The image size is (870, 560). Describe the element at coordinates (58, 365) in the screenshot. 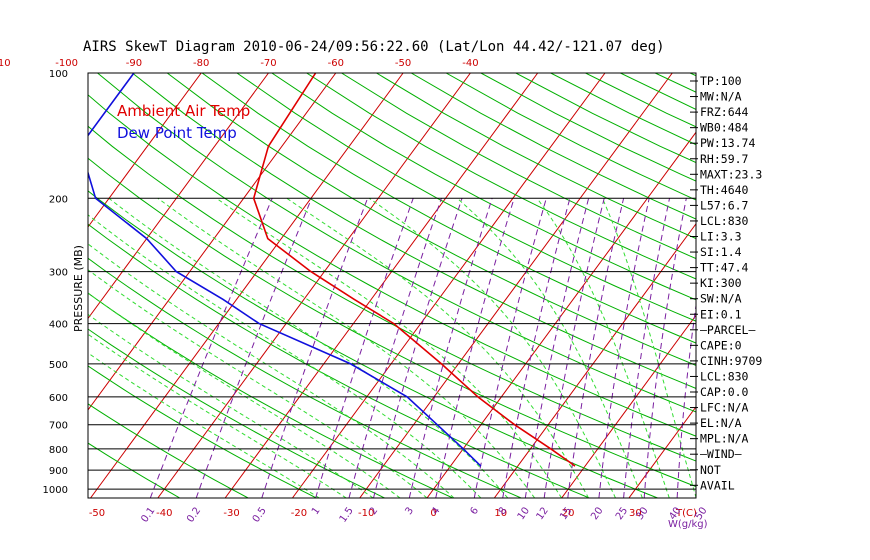

I see `pressure-tick-label: 500` at that location.